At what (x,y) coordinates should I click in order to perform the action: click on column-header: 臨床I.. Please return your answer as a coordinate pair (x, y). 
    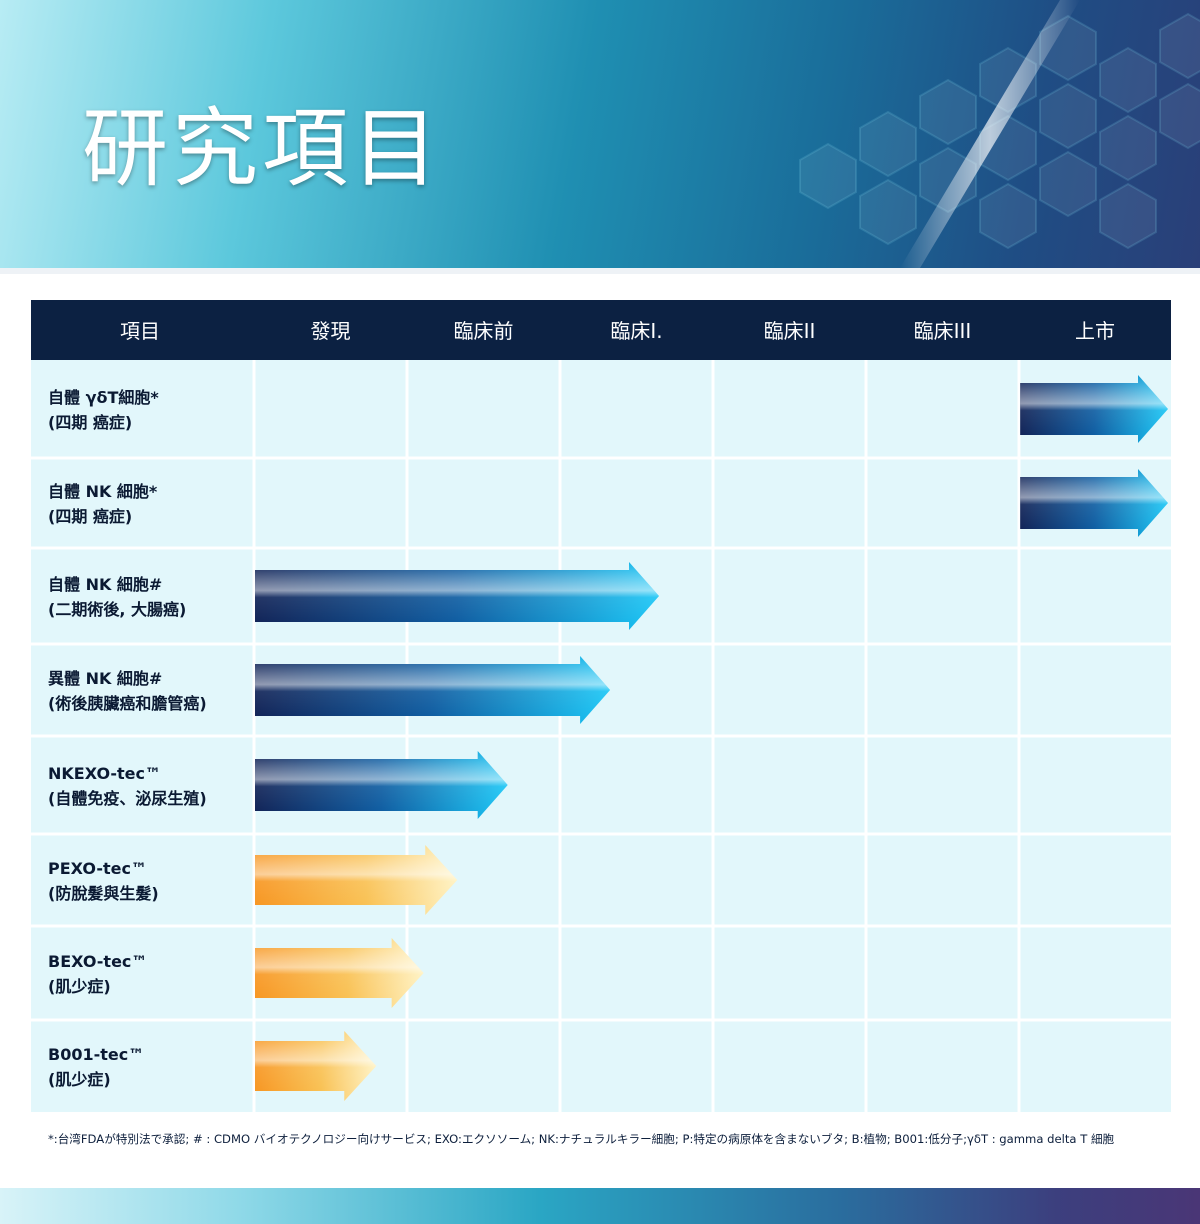
    Looking at the image, I should click on (636, 331).